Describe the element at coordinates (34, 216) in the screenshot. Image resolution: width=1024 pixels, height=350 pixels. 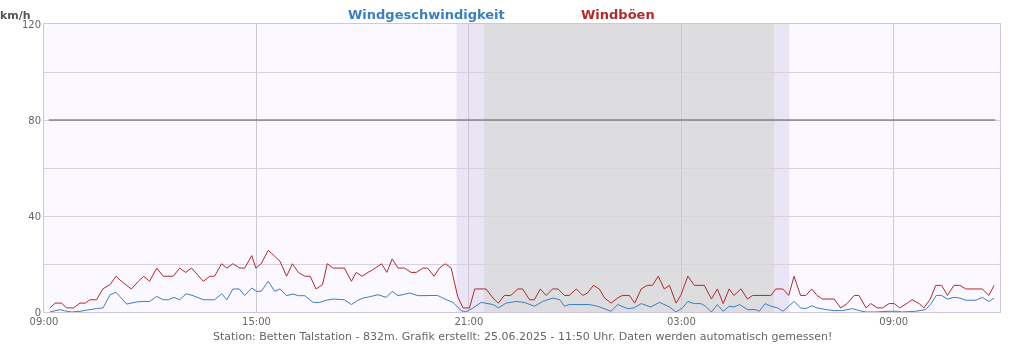
I see `y-tick-label: 40` at that location.